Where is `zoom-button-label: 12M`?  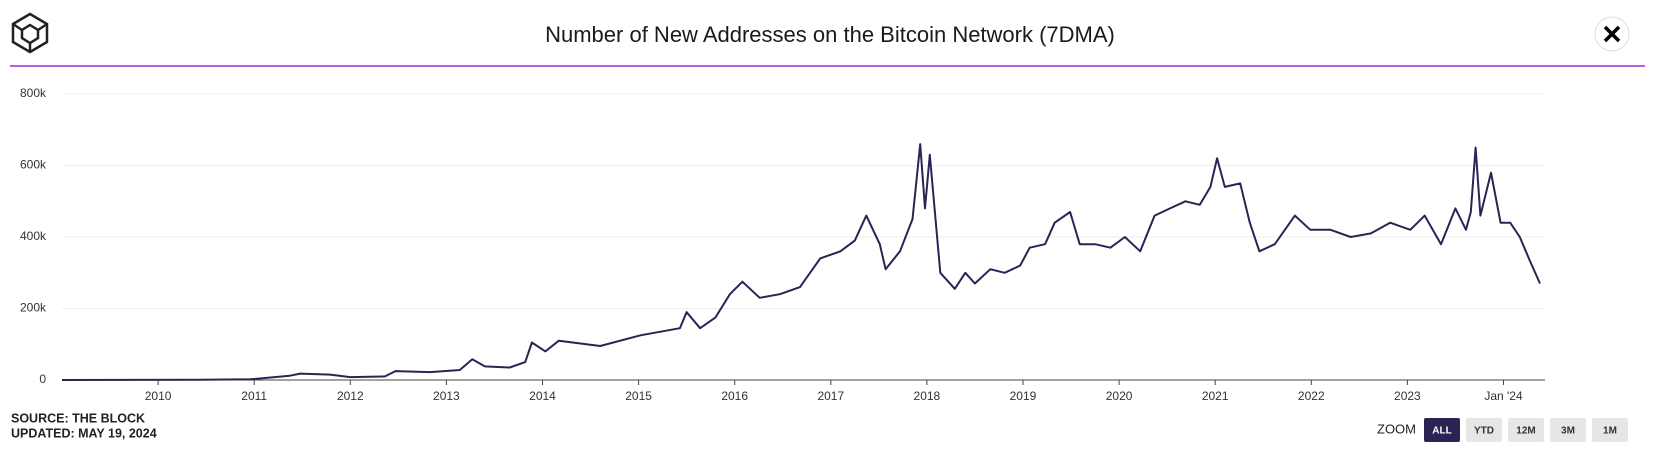
zoom-button-label: 12M is located at coordinates (1525, 431).